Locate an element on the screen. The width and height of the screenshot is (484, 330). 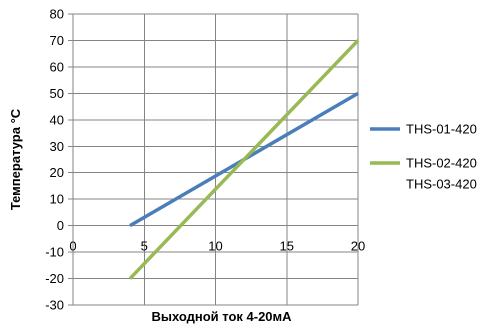
y-tick-label: -30 is located at coordinates (54, 305).